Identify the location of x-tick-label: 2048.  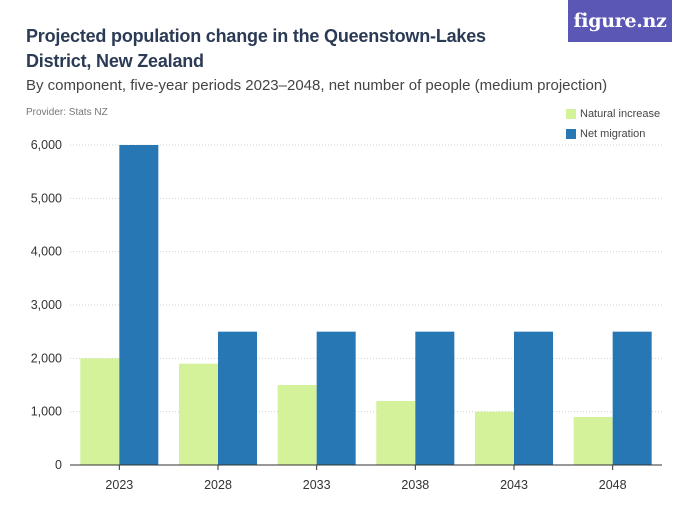
(613, 485).